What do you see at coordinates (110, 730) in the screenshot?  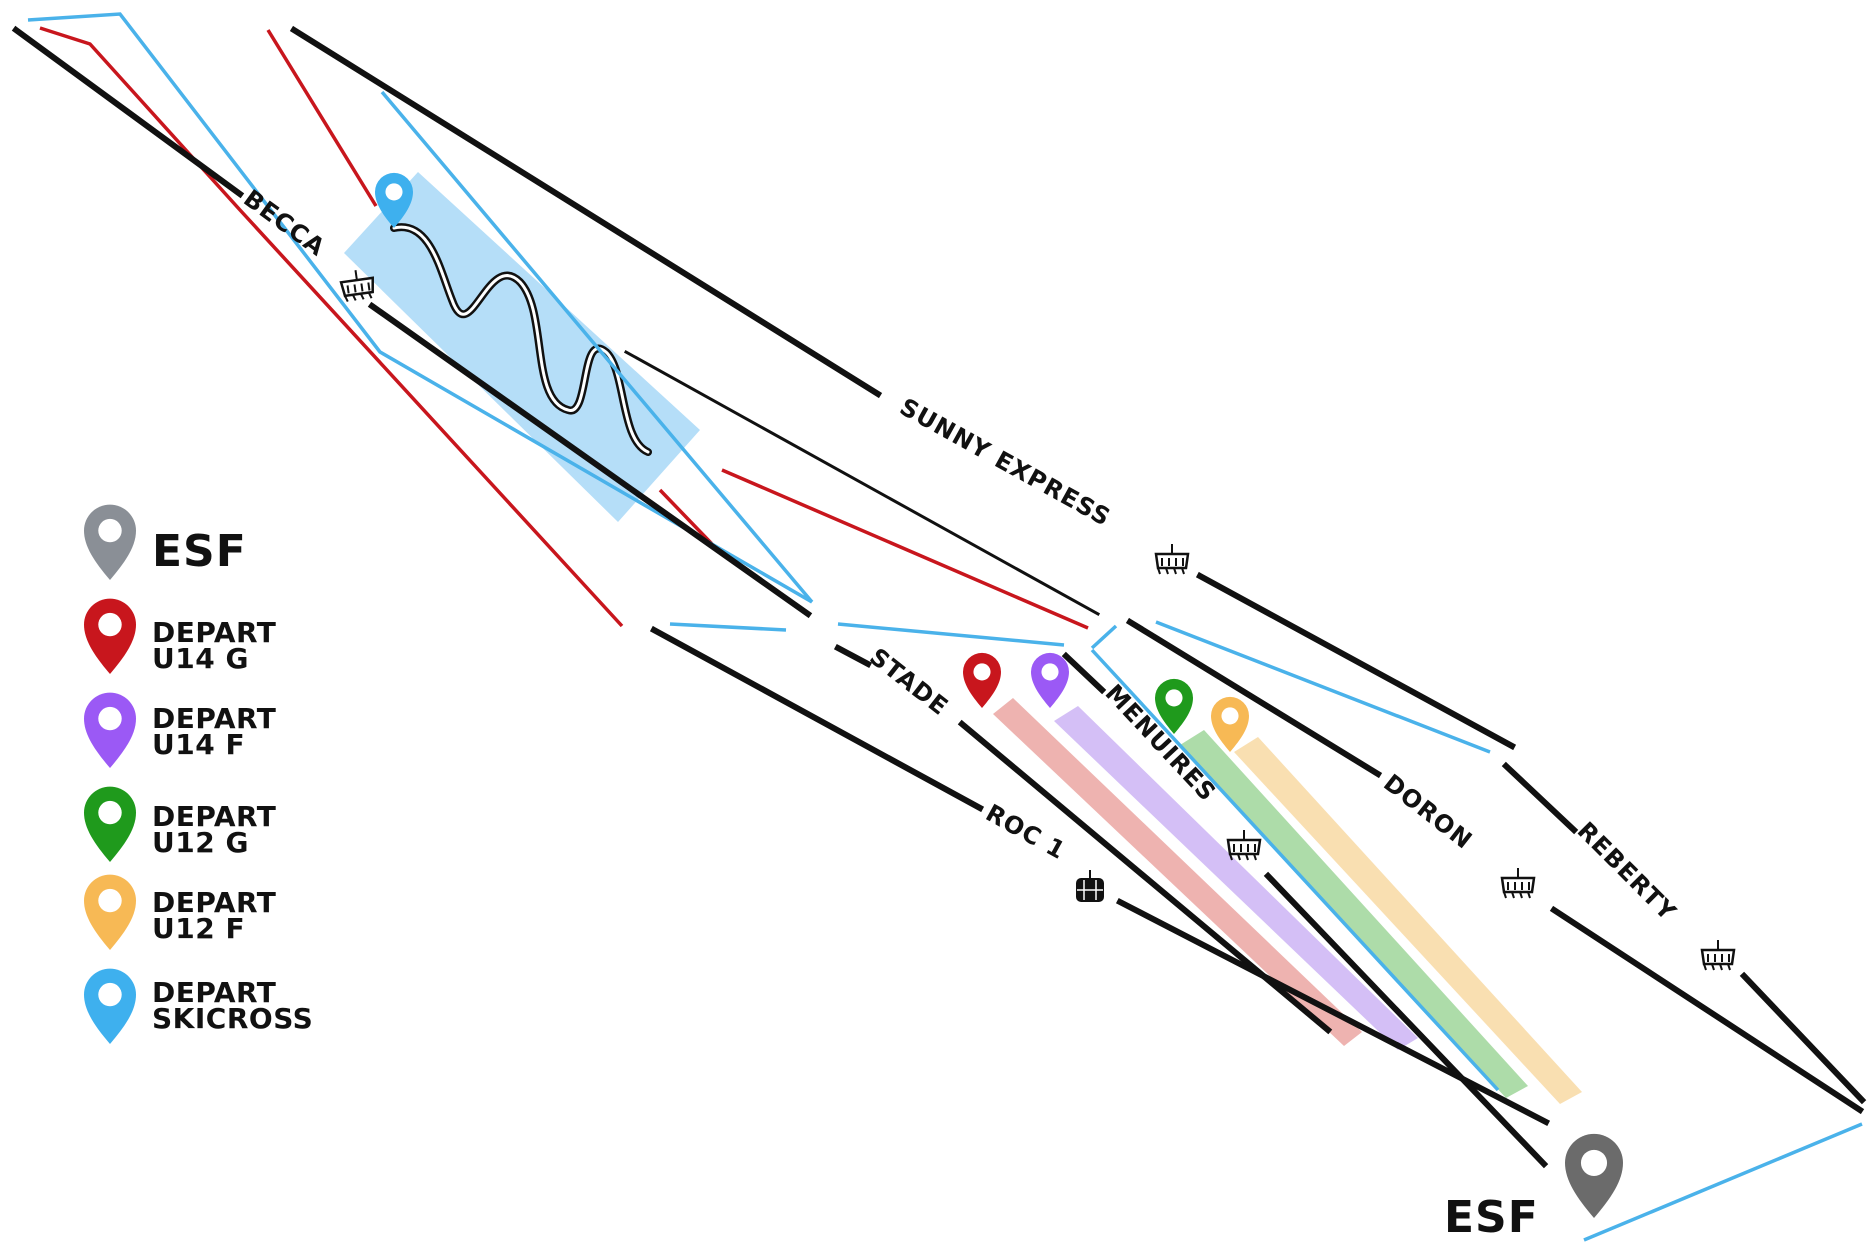 I see `legend-u14f-pin-icon` at bounding box center [110, 730].